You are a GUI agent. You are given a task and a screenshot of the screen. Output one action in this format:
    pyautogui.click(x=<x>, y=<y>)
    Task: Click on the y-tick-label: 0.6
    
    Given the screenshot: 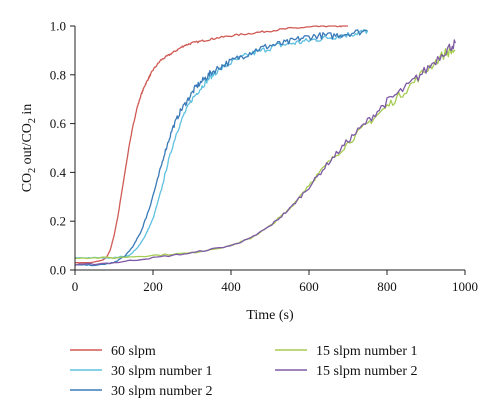 What is the action you would take?
    pyautogui.click(x=58, y=123)
    